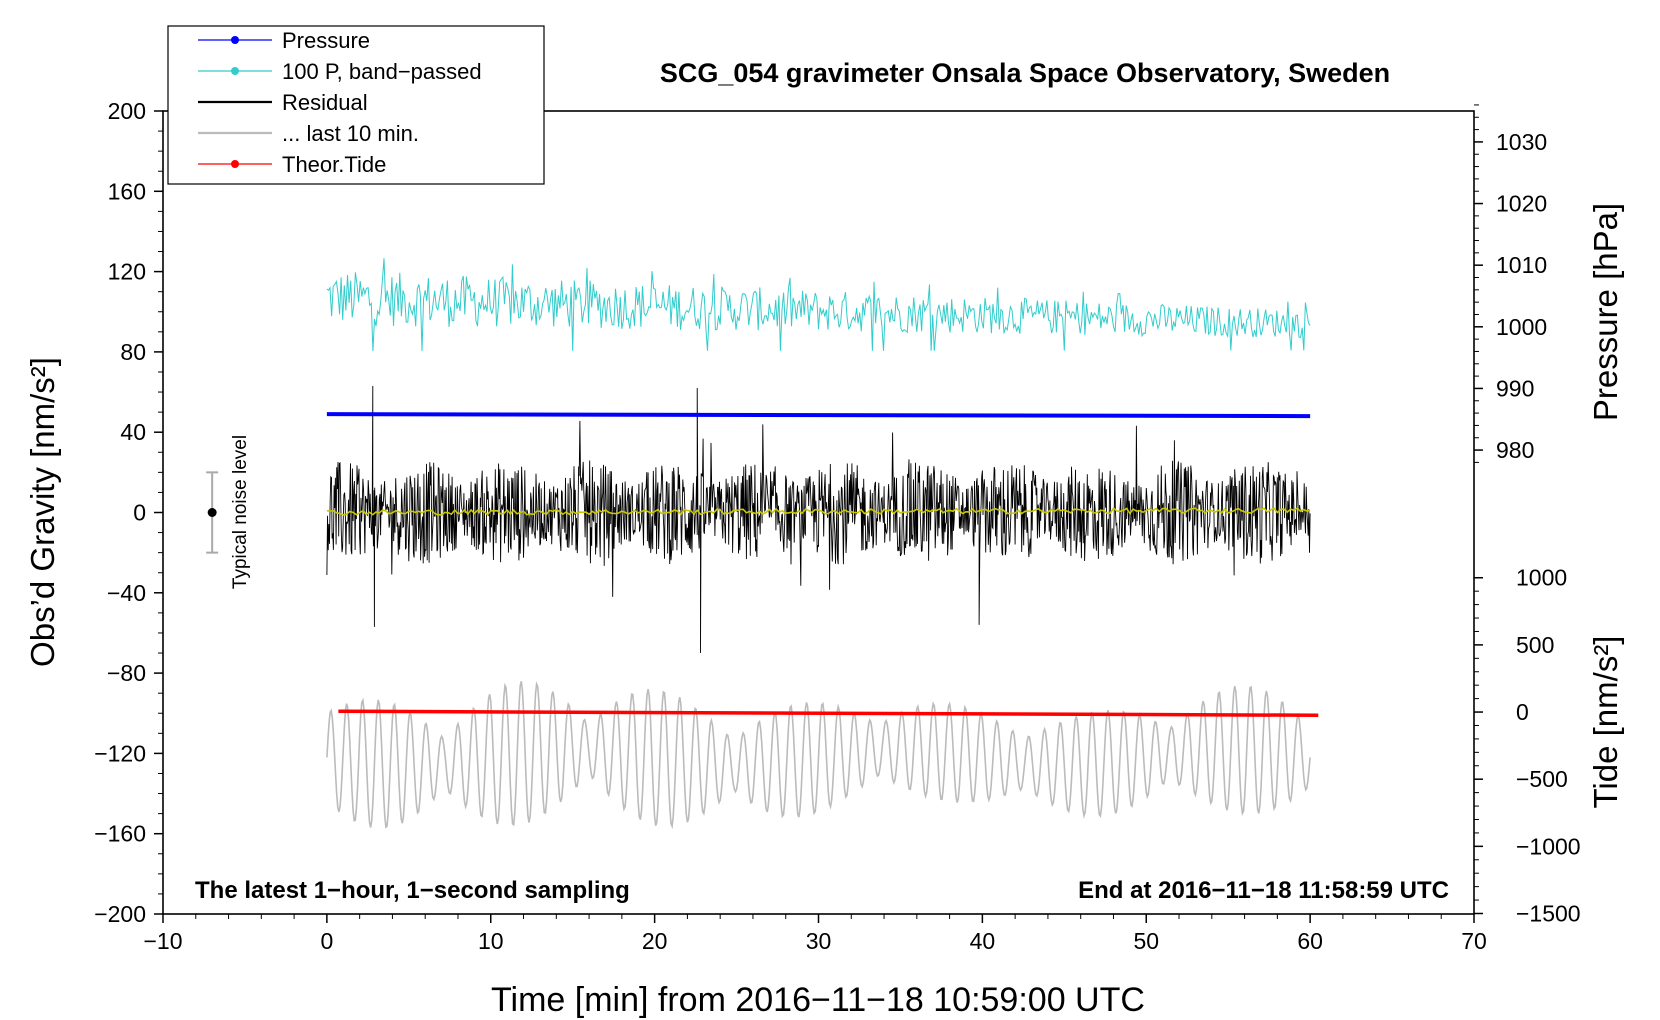 This screenshot has width=1660, height=1020. I want to click on y-tick-label: 160, so click(127, 191).